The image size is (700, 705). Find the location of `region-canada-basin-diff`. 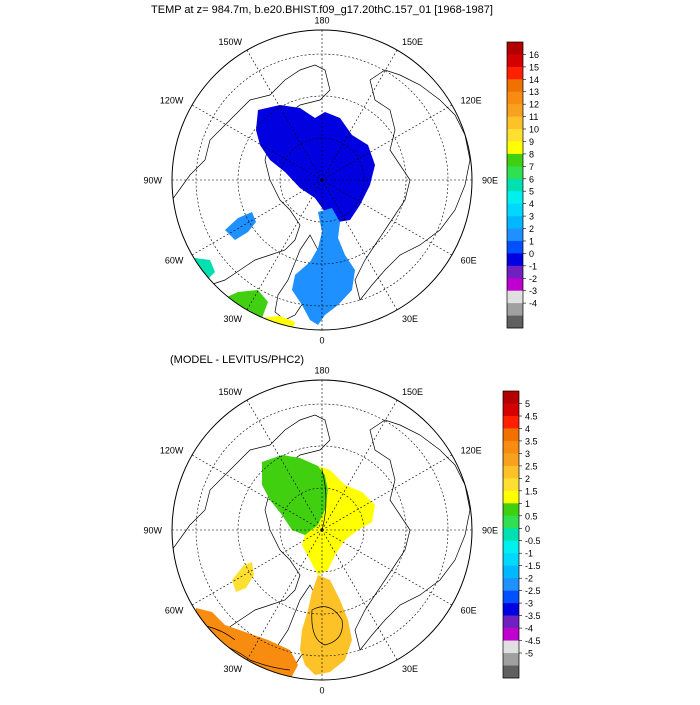

region-canada-basin-diff is located at coordinates (295, 495).